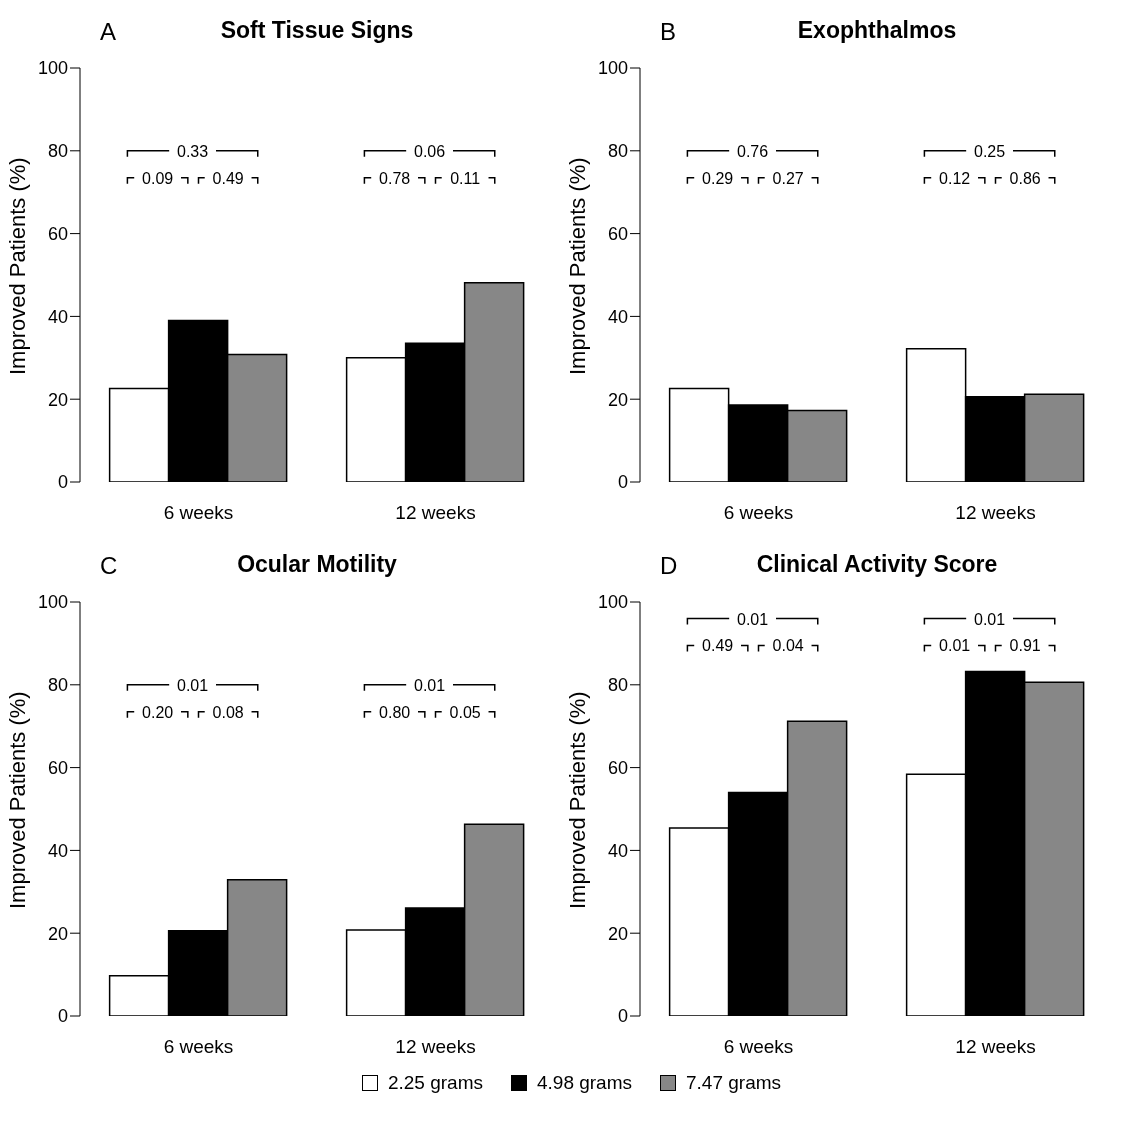  What do you see at coordinates (435, 1083) in the screenshot?
I see `legend-label: 2.25 grams` at bounding box center [435, 1083].